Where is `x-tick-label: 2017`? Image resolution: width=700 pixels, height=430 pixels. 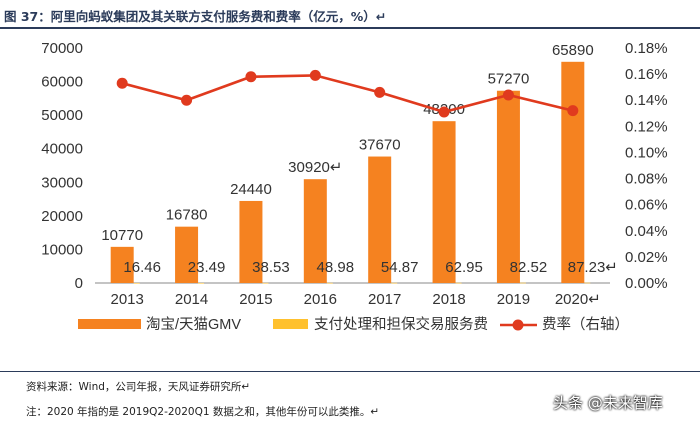
x-tick-label: 2017 is located at coordinates (384, 299).